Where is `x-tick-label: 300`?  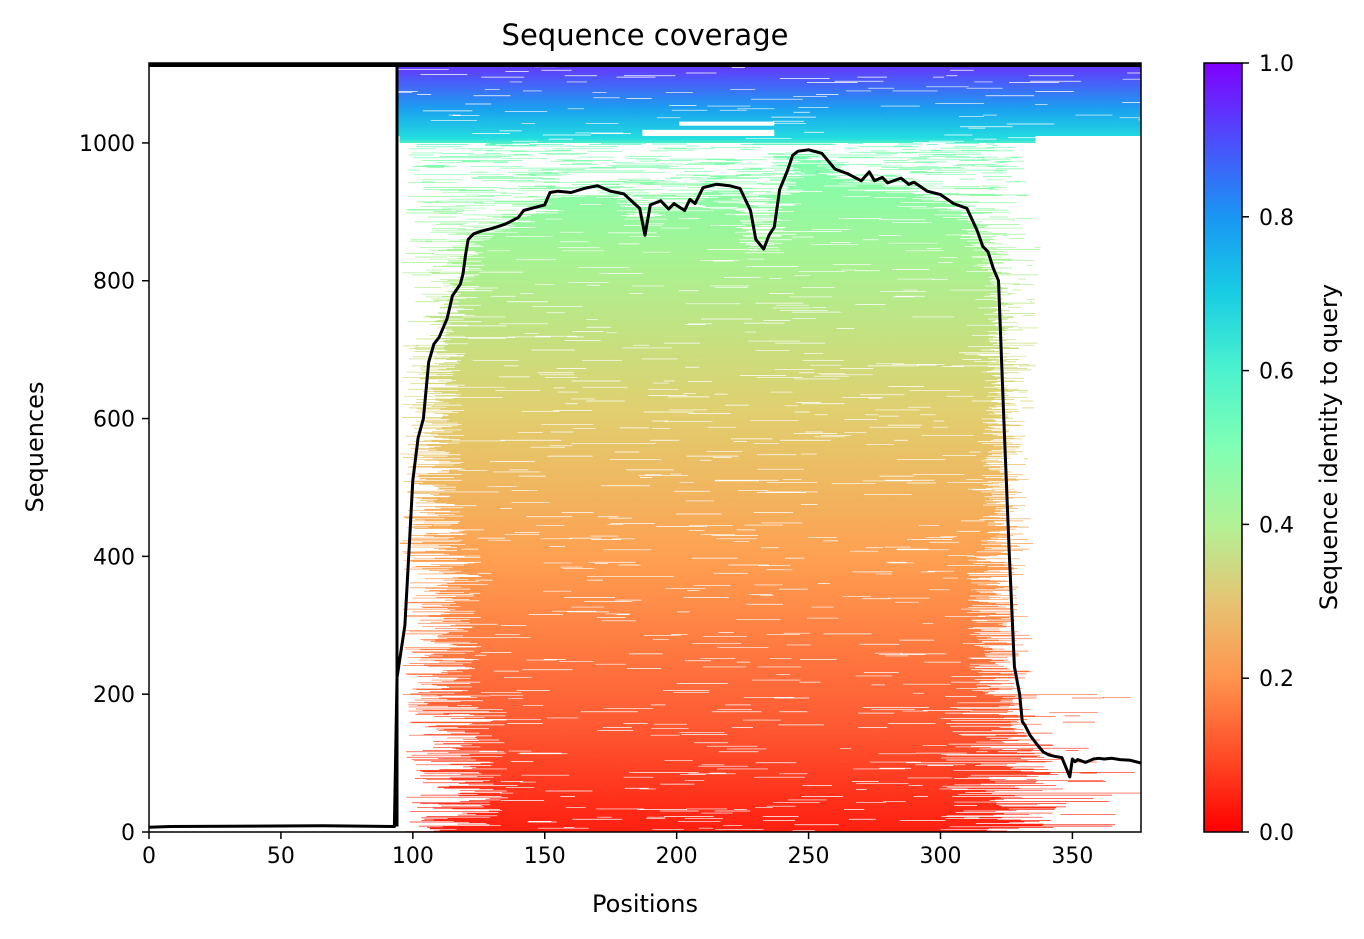
x-tick-label: 300 is located at coordinates (940, 856).